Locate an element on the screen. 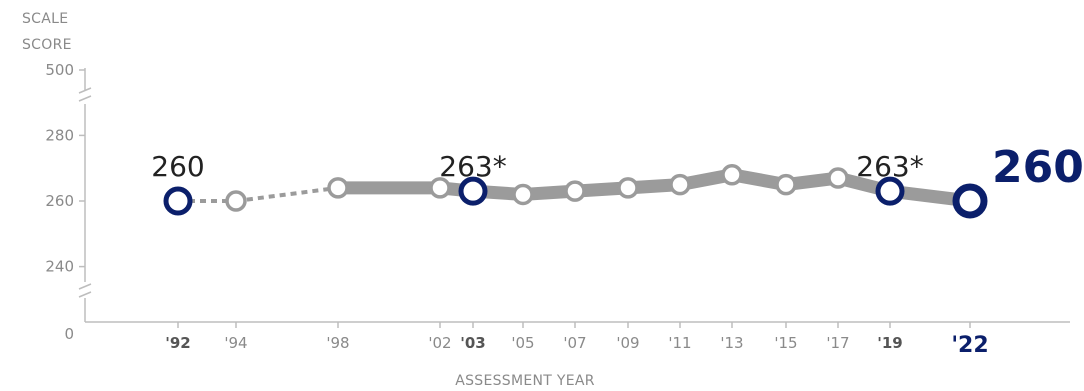 This screenshot has height=391, width=1084. series-segment-dashed is located at coordinates (287, 194).